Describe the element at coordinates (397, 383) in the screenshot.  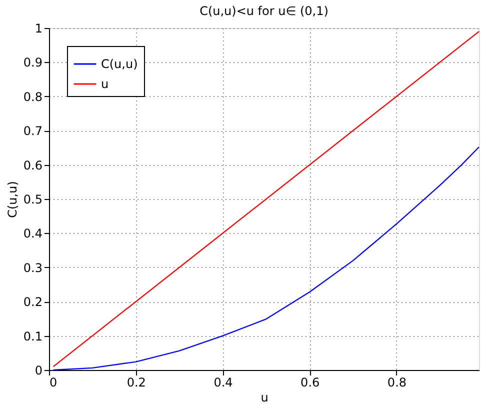
I see `x-tick-label: 0.8` at that location.